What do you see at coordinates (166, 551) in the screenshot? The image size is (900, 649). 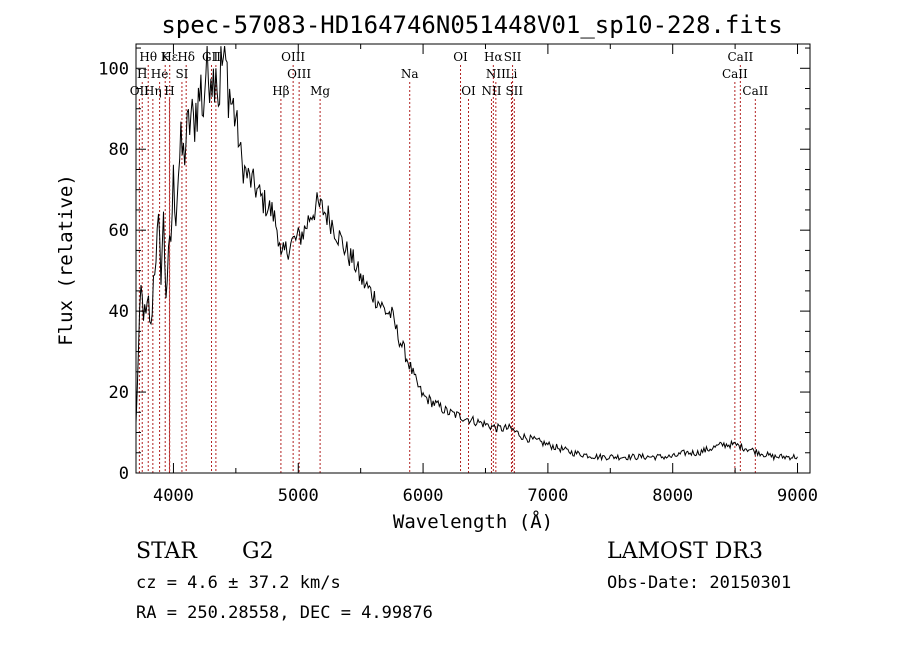 I see `object-type: STAR` at bounding box center [166, 551].